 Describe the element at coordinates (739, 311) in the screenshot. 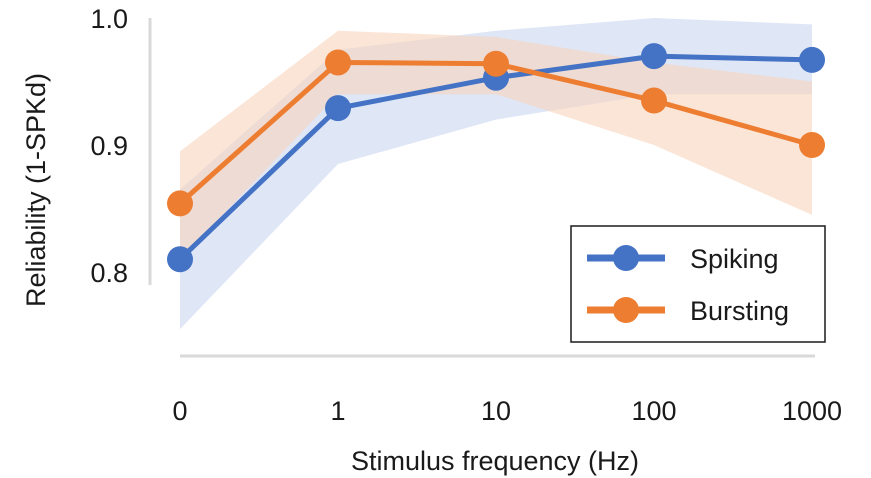

I see `legend-label-bursting: Bursting` at that location.